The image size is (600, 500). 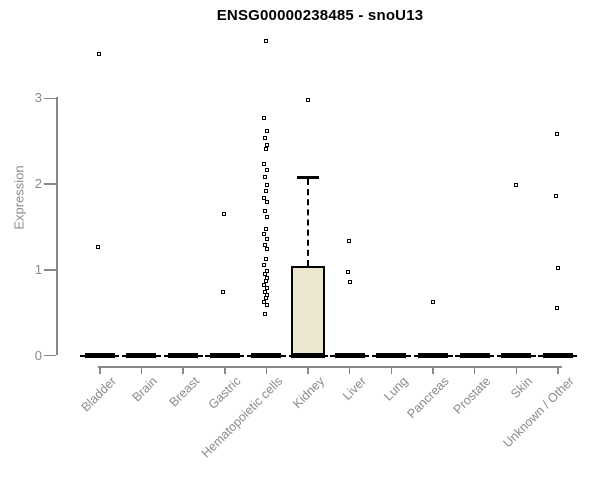 I want to click on x-tick-label: Gastric, so click(x=224, y=393).